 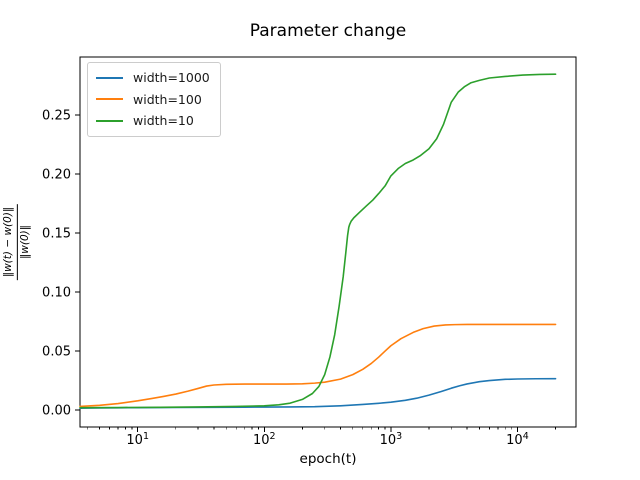 What do you see at coordinates (264, 439) in the screenshot?
I see `x-tick-label: 10²` at bounding box center [264, 439].